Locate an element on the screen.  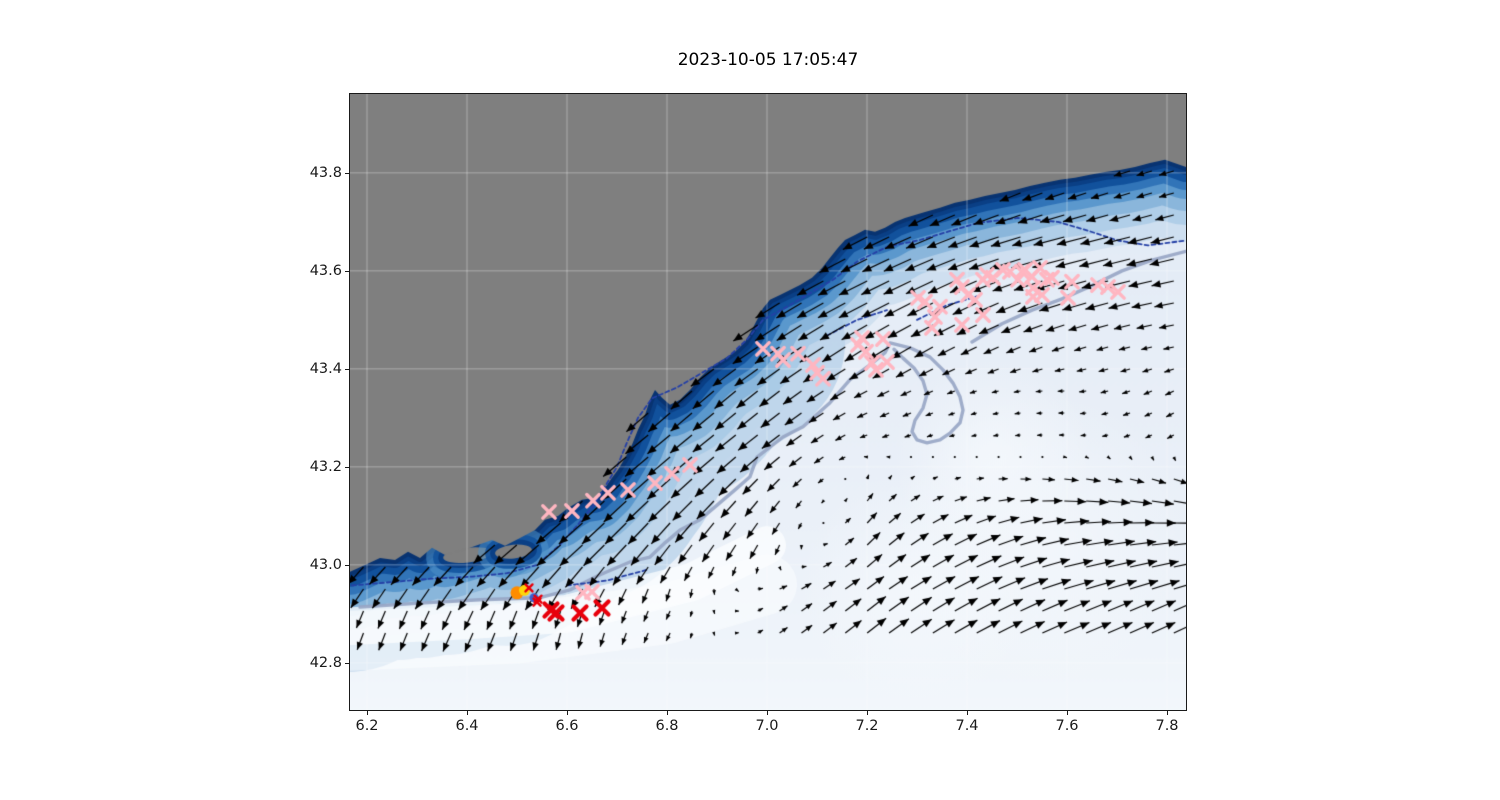
x-tick-label: 7.2 is located at coordinates (867, 726).